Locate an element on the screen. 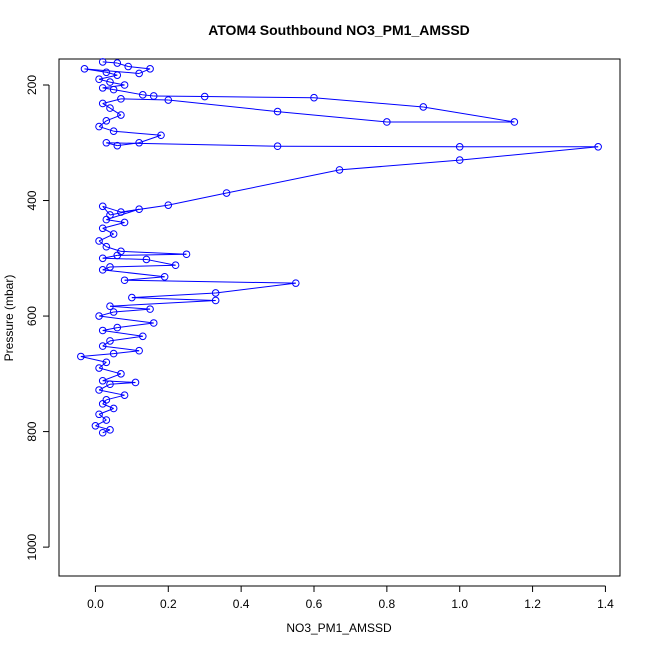  x-tick-label: 0.6 is located at coordinates (314, 604).